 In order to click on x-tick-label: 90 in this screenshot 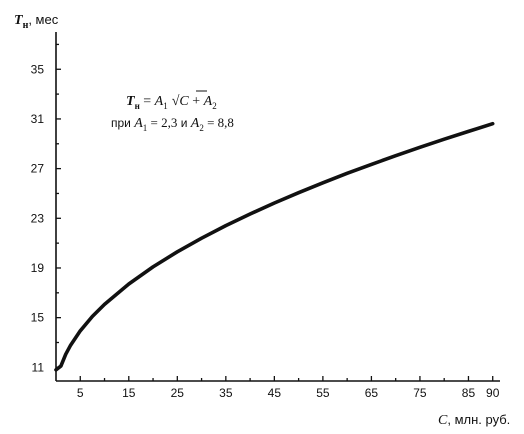, I will do `click(493, 393)`.